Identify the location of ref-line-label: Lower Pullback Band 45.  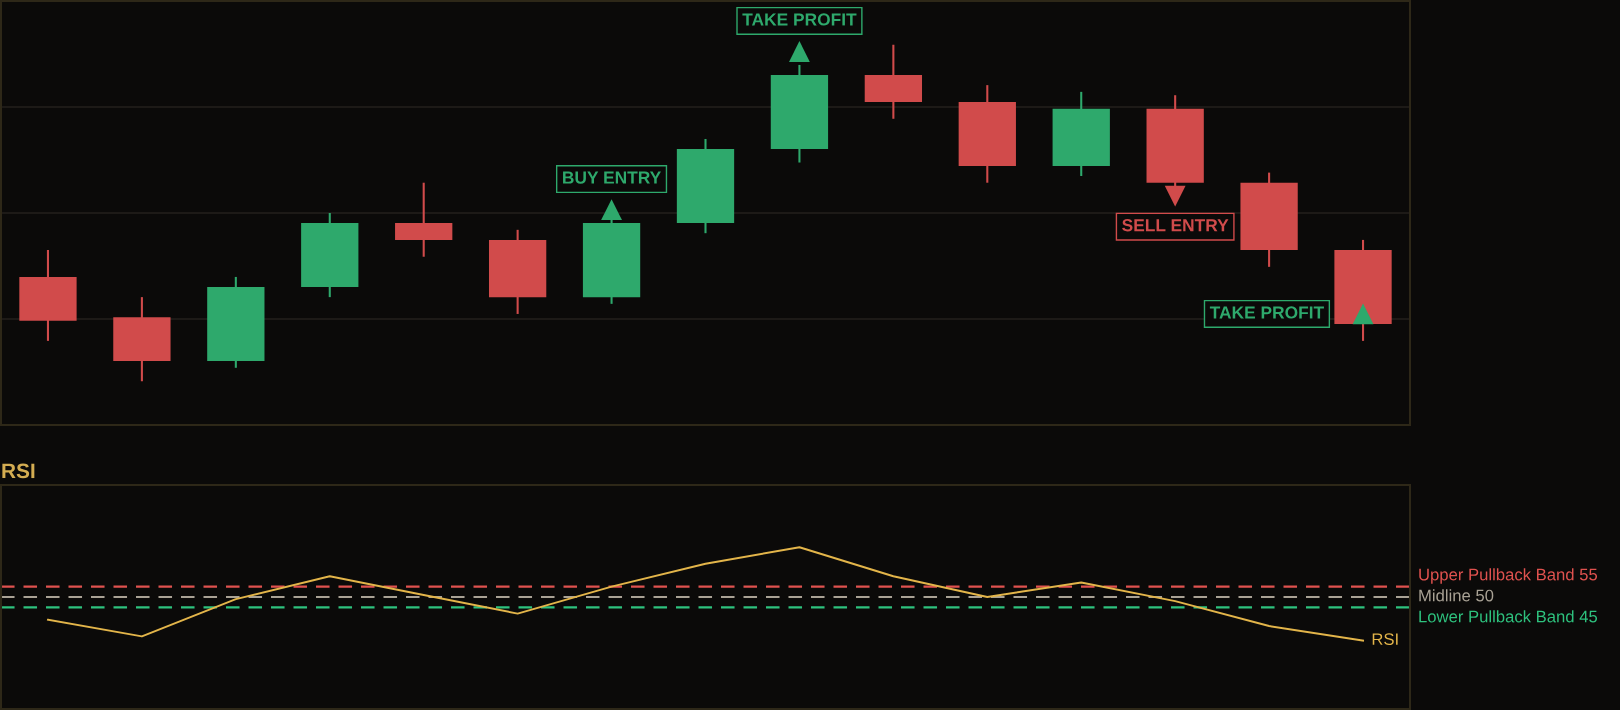
(1508, 616).